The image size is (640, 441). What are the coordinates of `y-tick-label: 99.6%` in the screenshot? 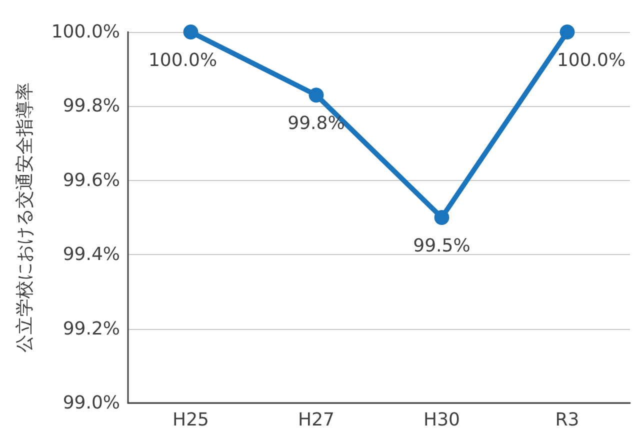 It's located at (91, 180).